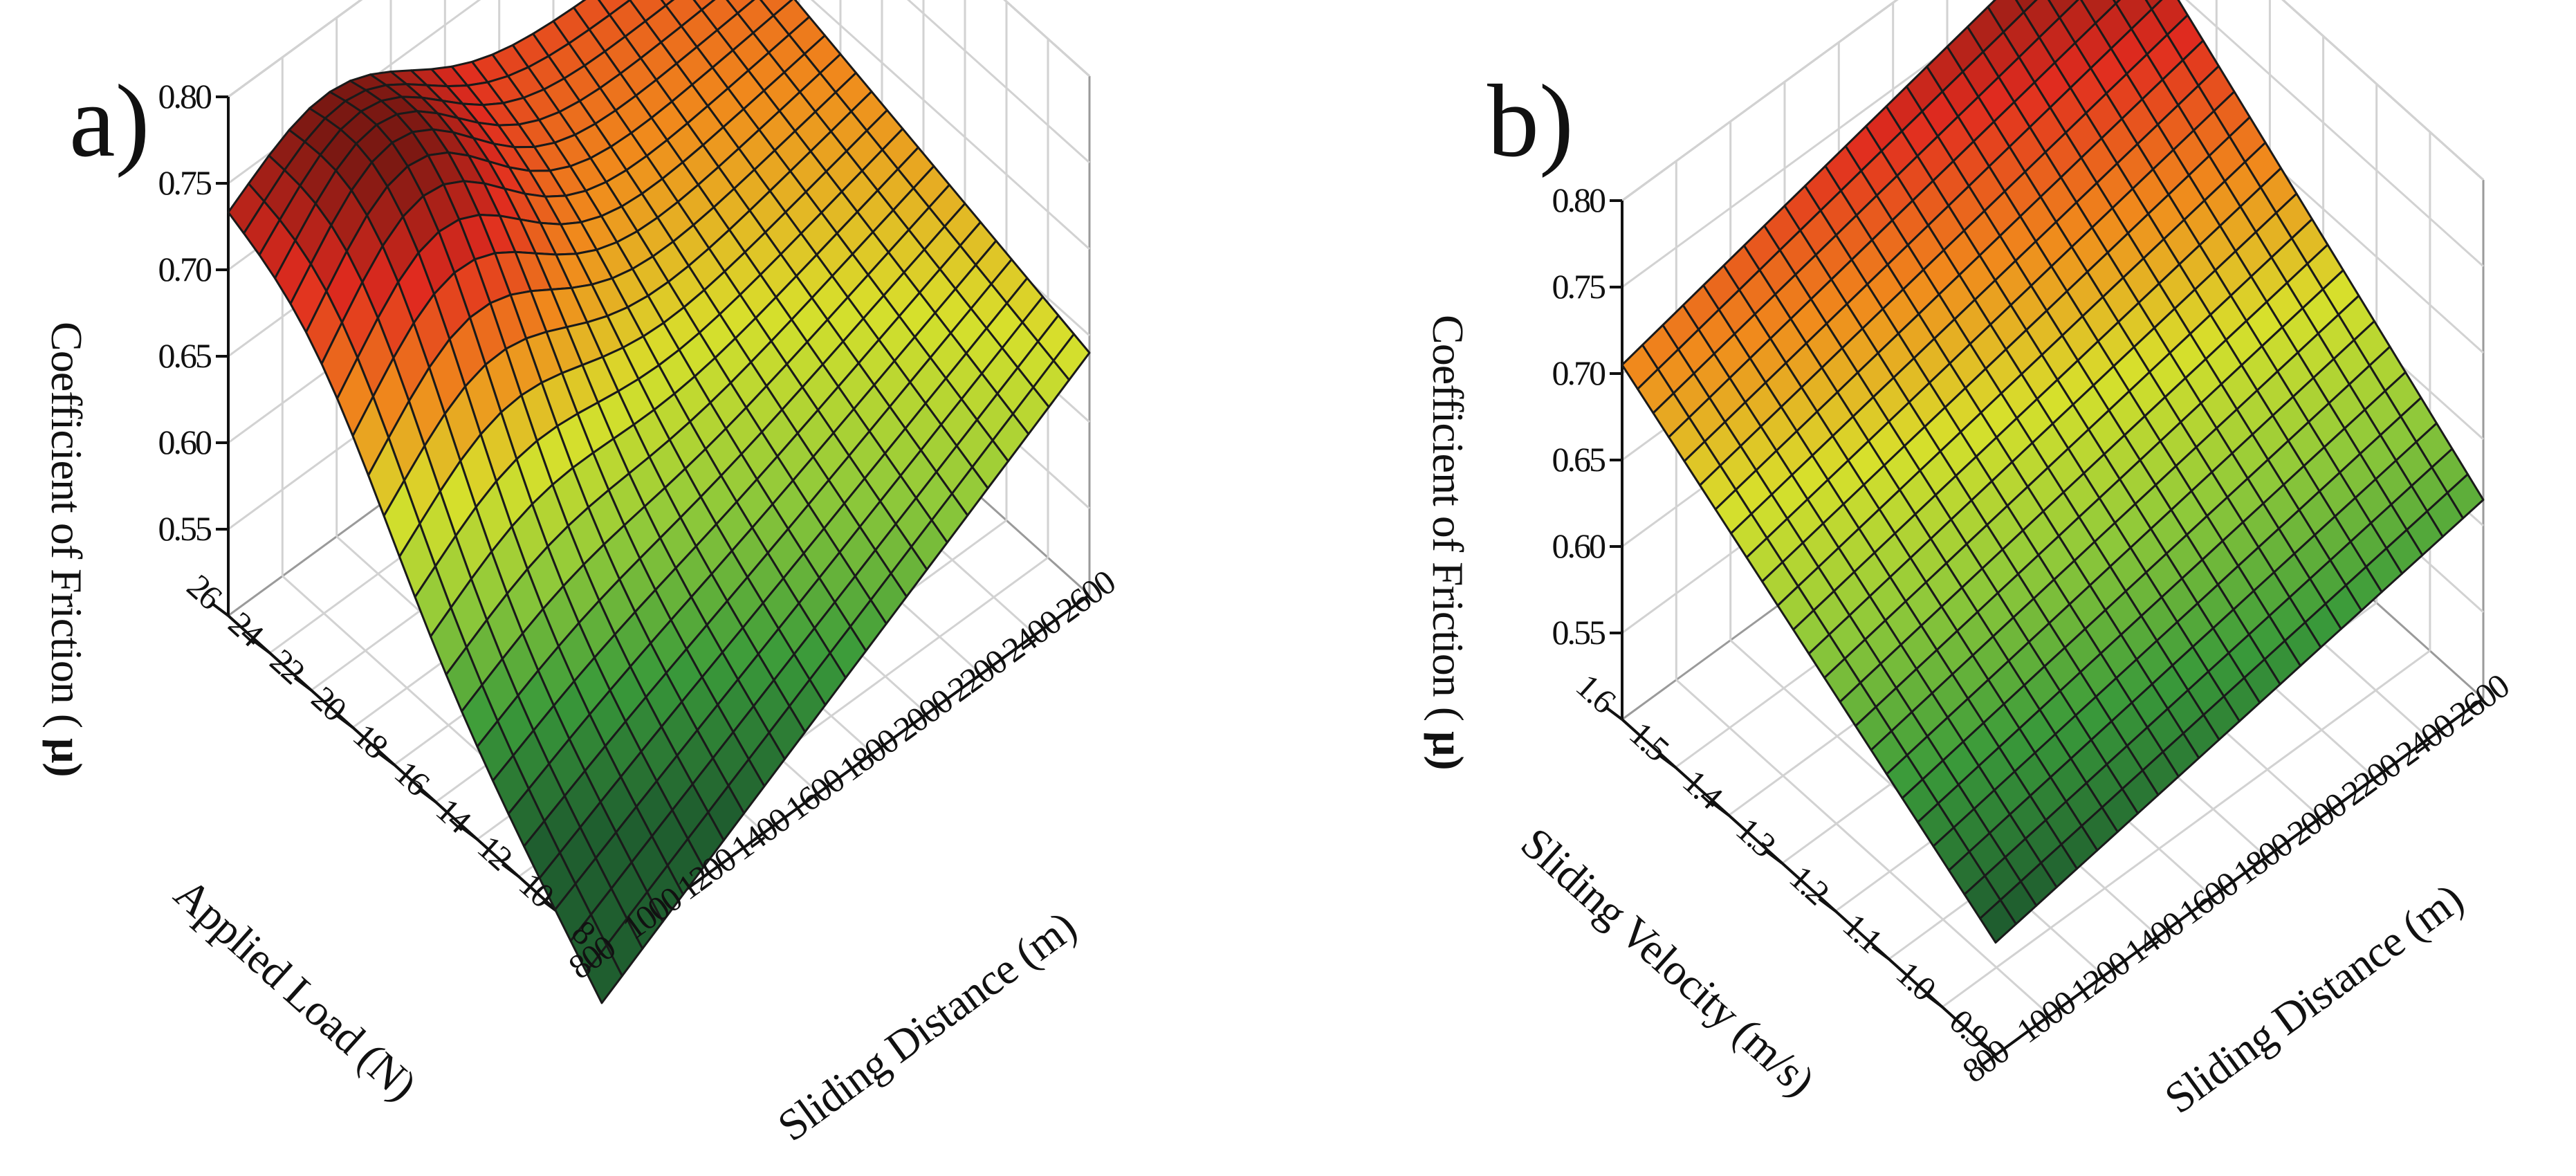  Describe the element at coordinates (1530, 121) in the screenshot. I see `panel-b-label: b)` at that location.